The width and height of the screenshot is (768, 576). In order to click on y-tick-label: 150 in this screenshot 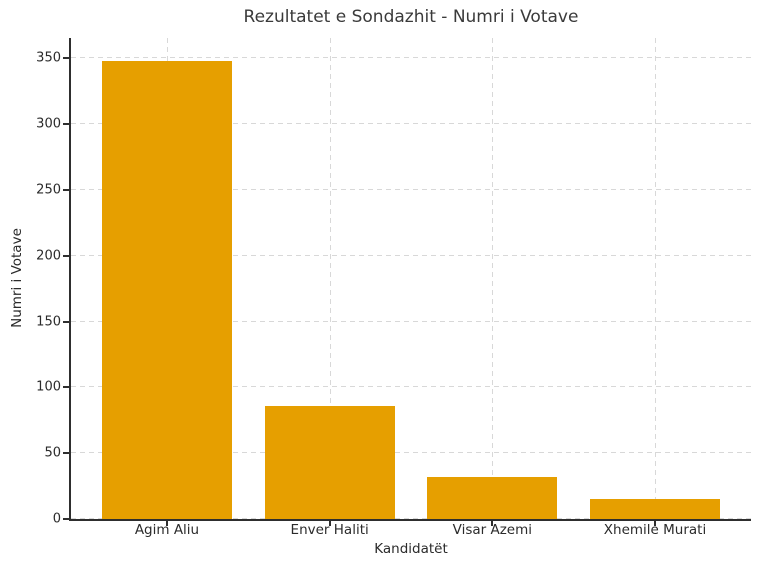, I will do `click(48, 322)`.